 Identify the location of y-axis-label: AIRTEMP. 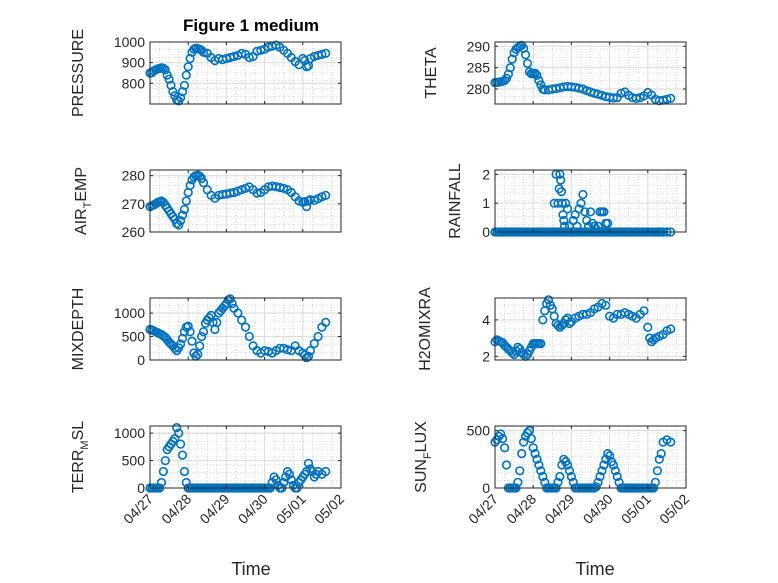
(83, 201).